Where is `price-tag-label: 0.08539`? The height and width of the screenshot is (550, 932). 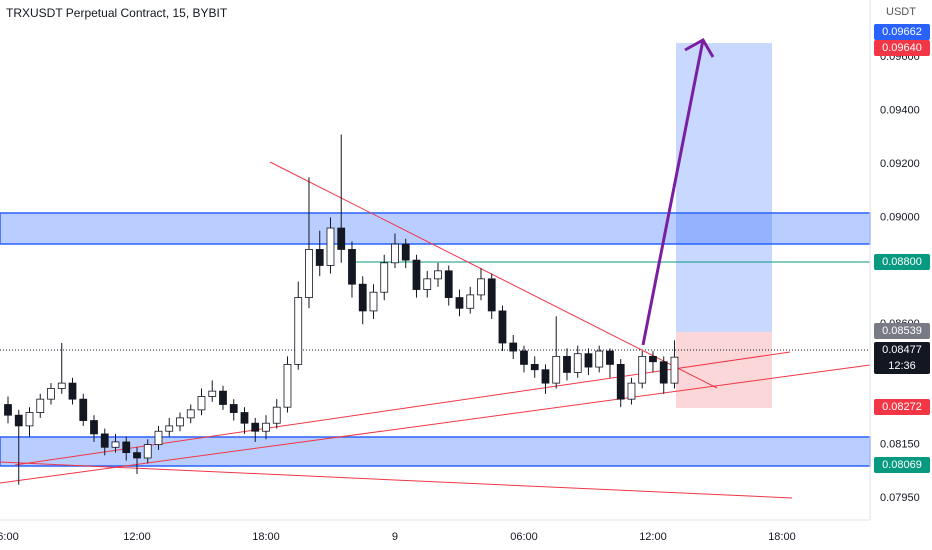
price-tag-label: 0.08539 is located at coordinates (902, 331).